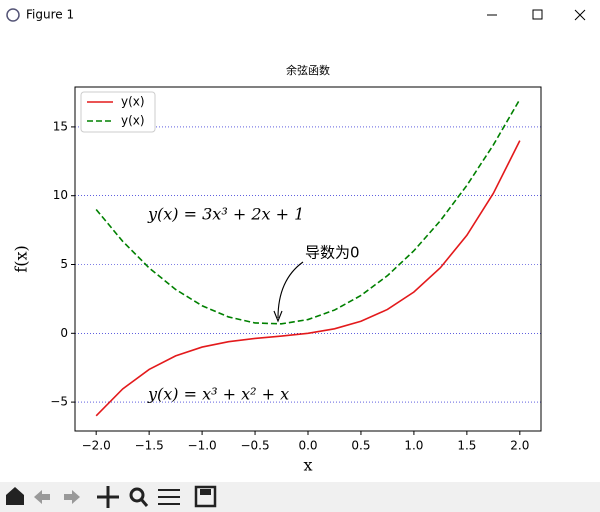 This screenshot has width=600, height=512. What do you see at coordinates (96, 446) in the screenshot?
I see `x-tick-label: −2.0` at bounding box center [96, 446].